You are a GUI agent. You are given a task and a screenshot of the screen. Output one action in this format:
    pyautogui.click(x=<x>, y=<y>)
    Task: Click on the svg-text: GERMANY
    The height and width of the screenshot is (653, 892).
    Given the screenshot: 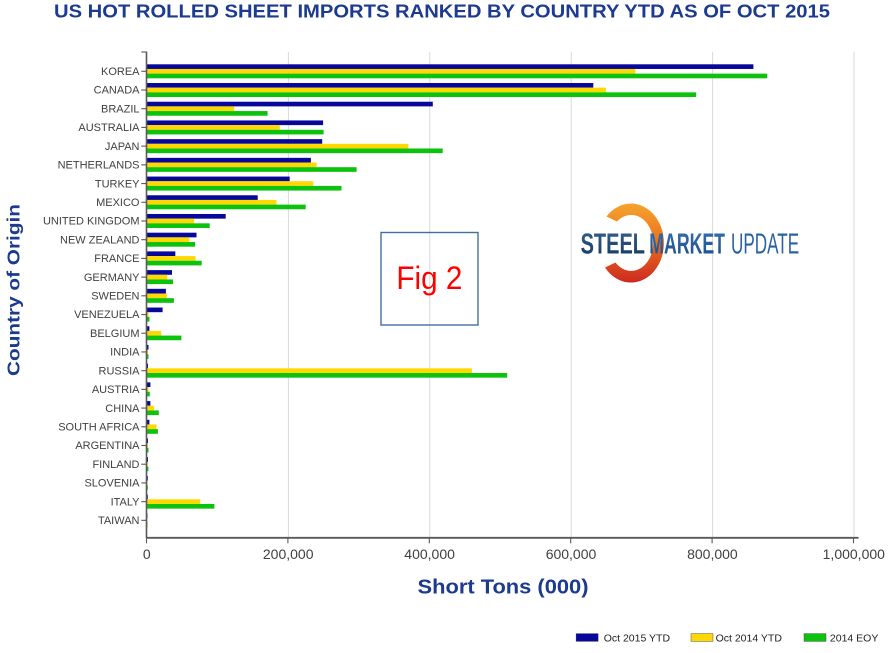 What is the action you would take?
    pyautogui.click(x=112, y=278)
    